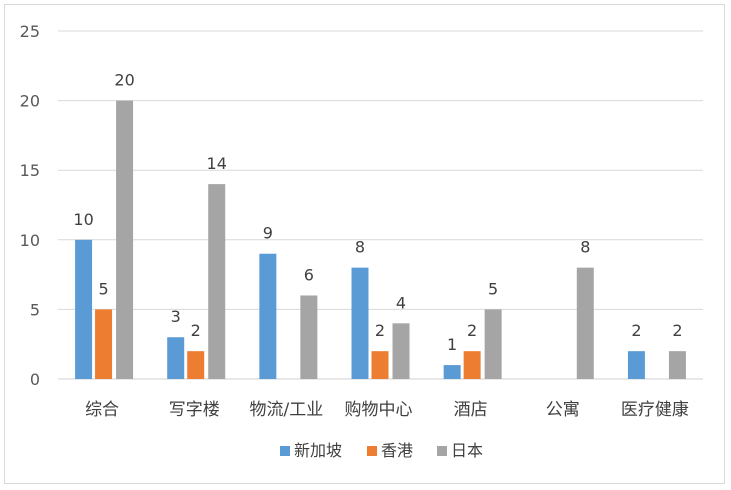 The height and width of the screenshot is (490, 731). Describe the element at coordinates (124, 80) in the screenshot. I see `data-label-日本-综合: 20` at that location.